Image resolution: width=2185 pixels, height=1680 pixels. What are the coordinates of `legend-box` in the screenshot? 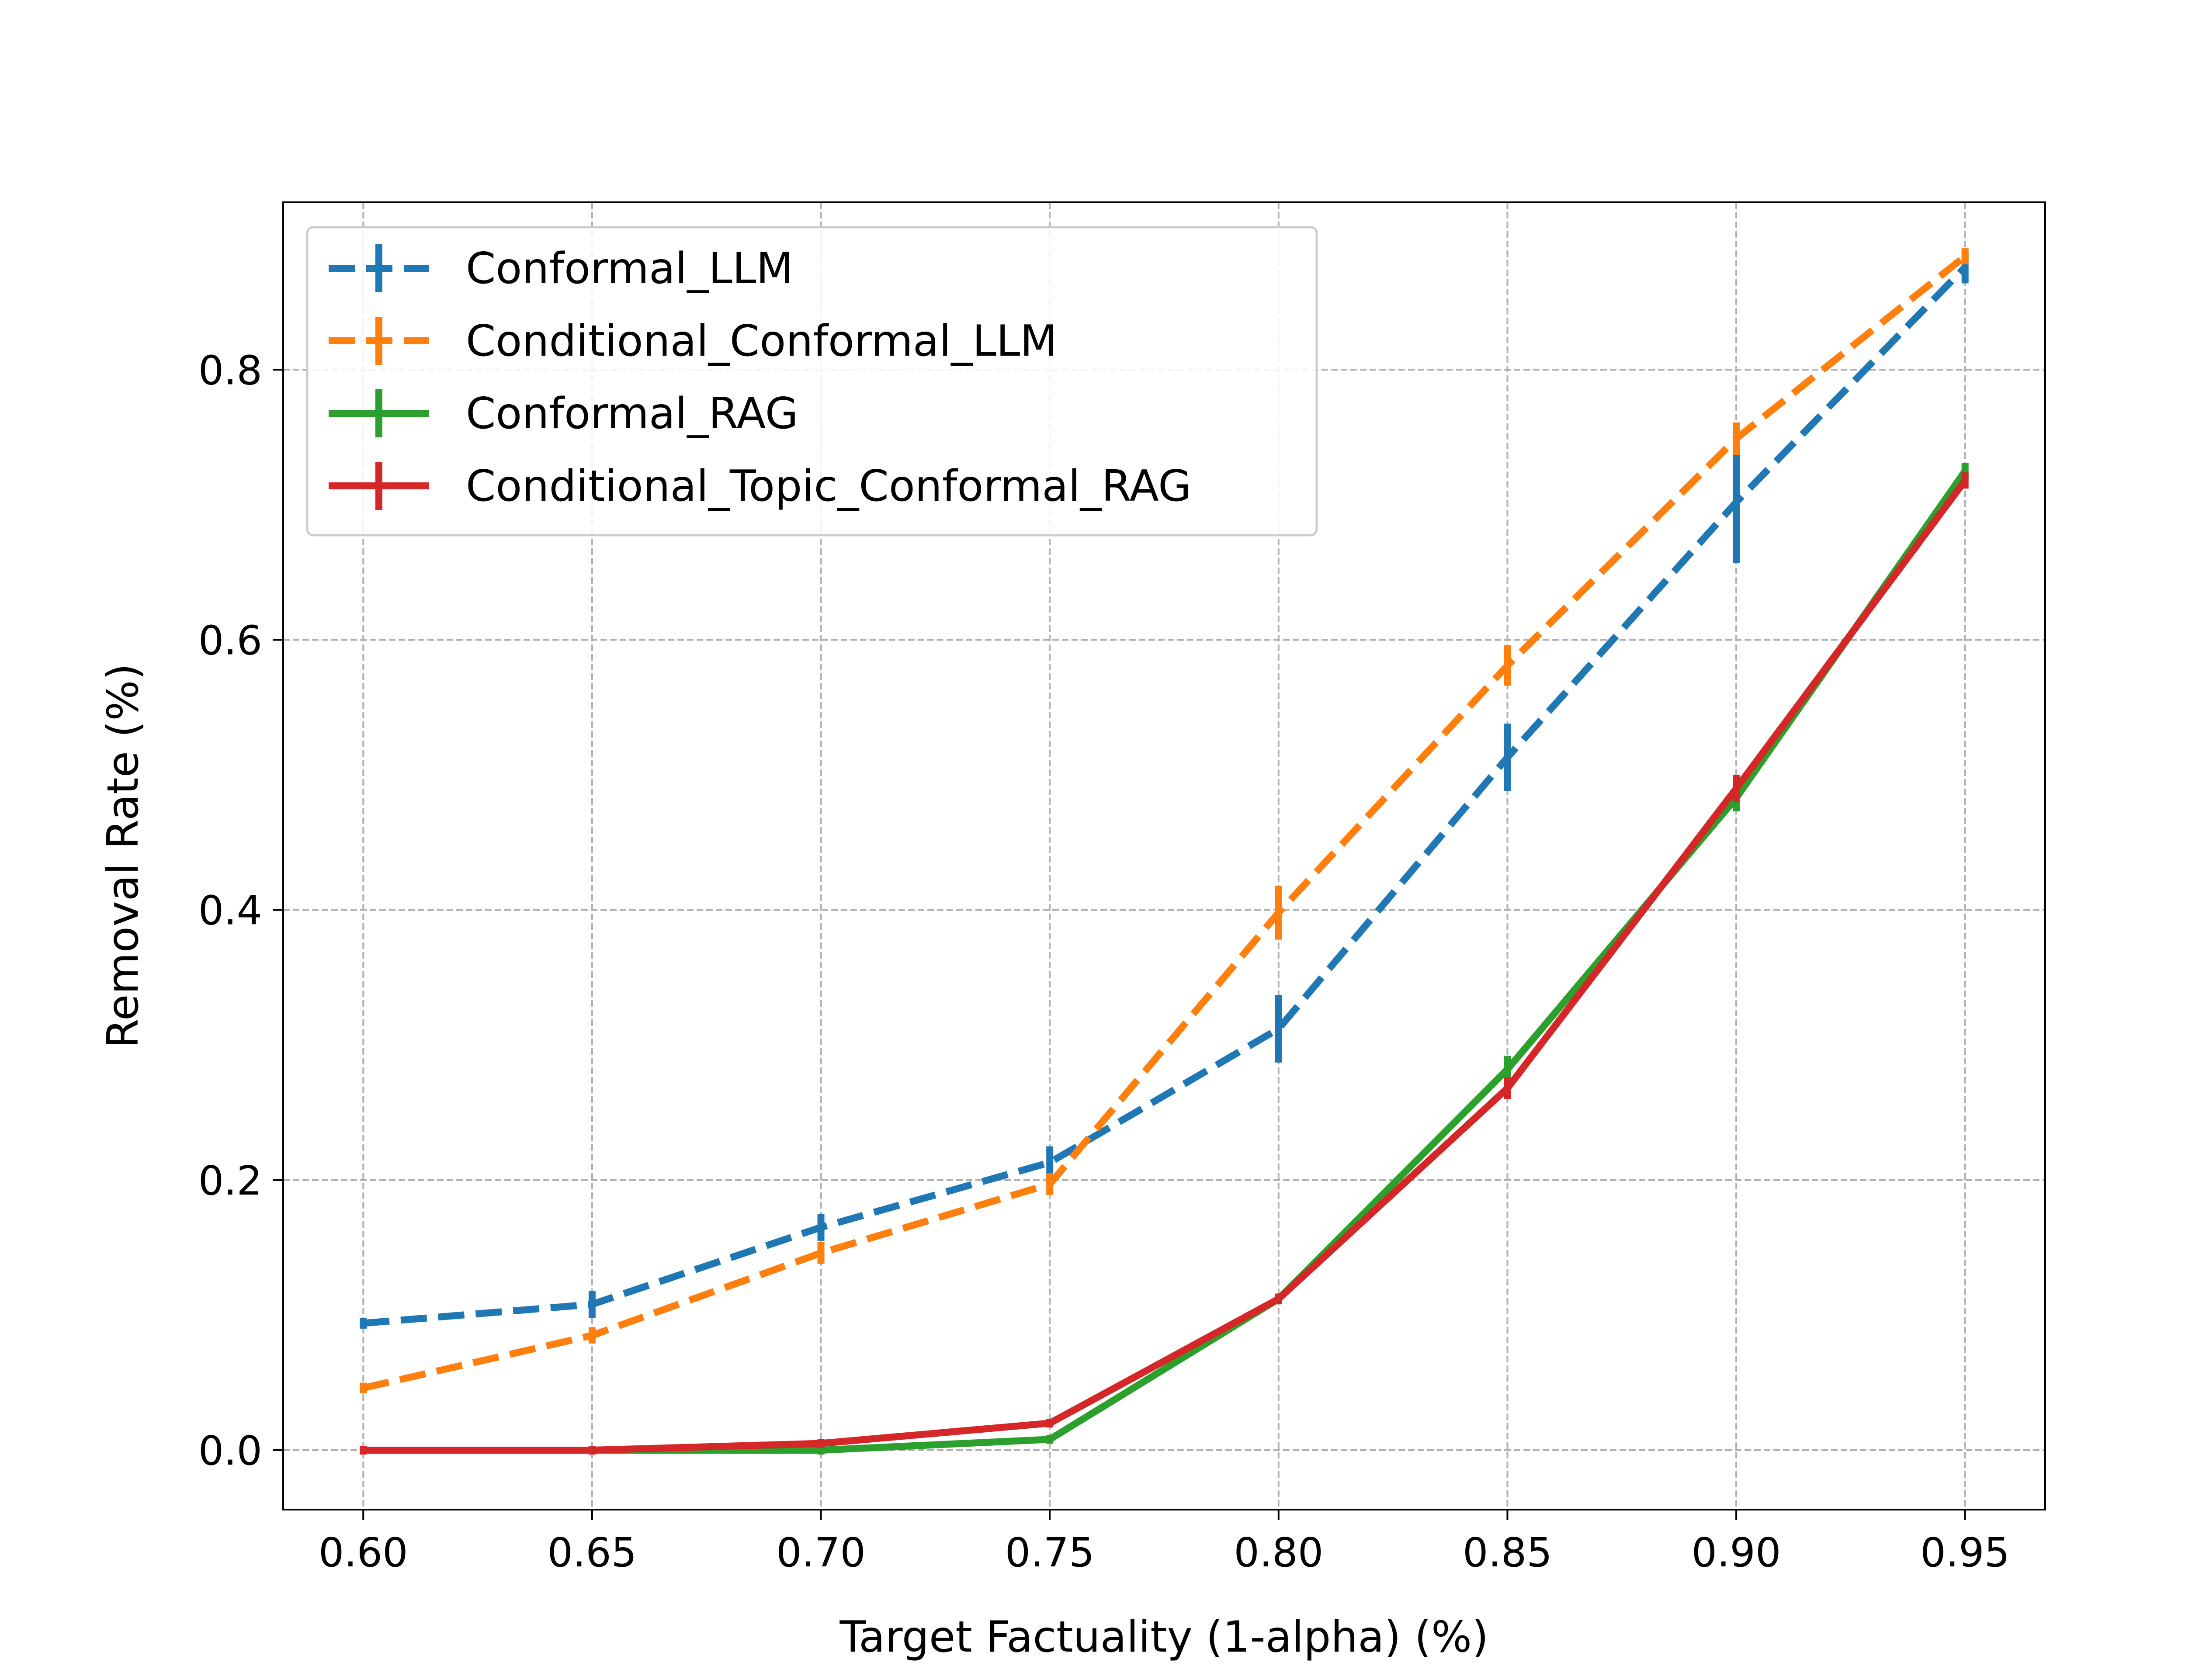 It's located at (812, 382).